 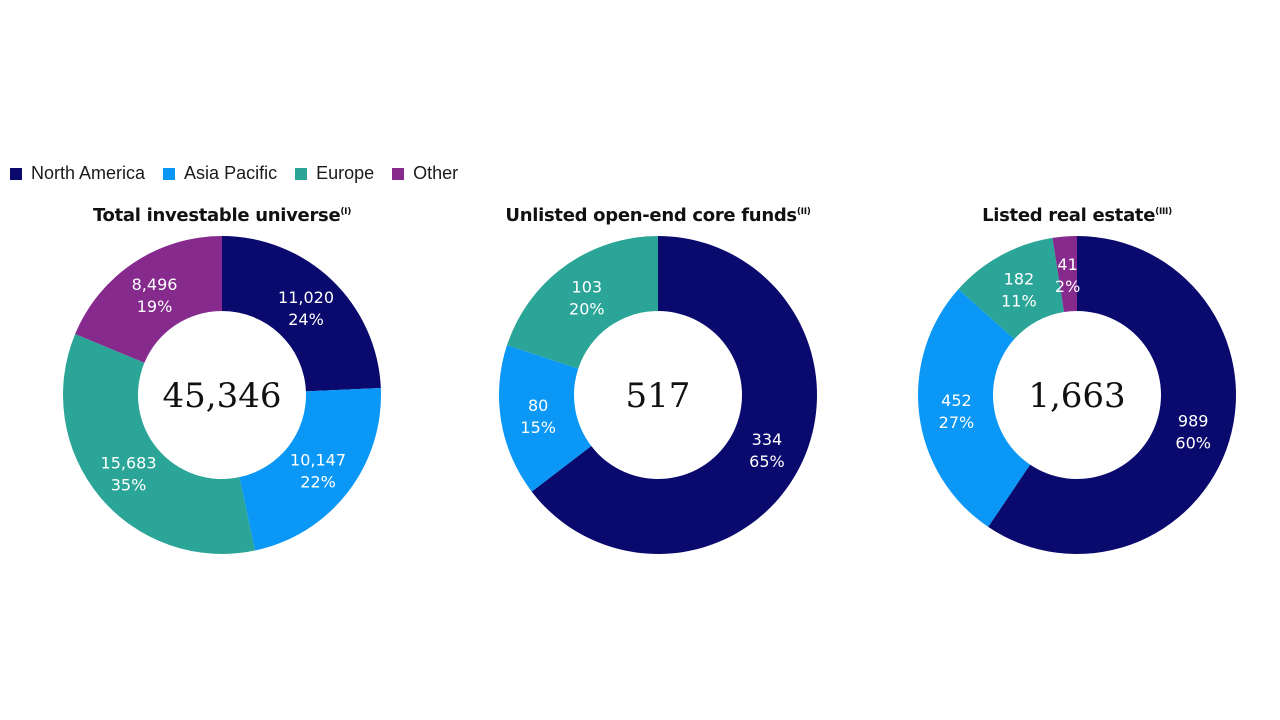 I want to click on donut-svg: 334 65% 80 15% 103 20% 517, so click(x=658, y=395).